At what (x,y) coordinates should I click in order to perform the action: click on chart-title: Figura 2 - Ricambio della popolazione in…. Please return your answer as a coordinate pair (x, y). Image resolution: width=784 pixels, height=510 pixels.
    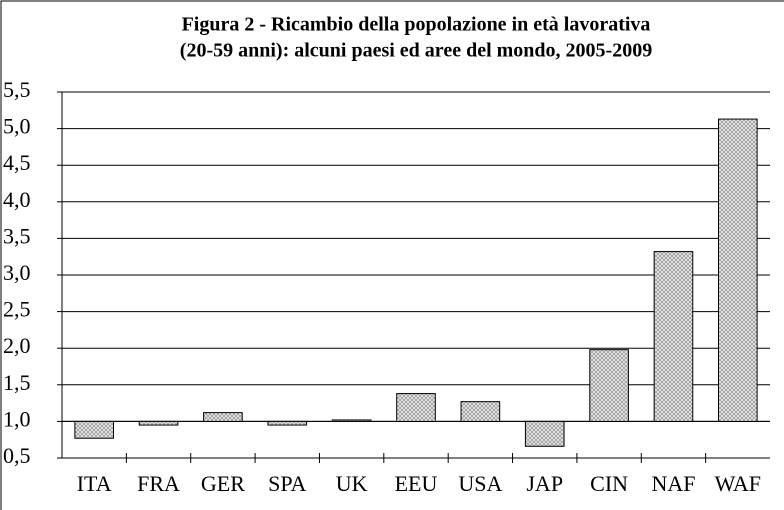
    Looking at the image, I should click on (416, 25).